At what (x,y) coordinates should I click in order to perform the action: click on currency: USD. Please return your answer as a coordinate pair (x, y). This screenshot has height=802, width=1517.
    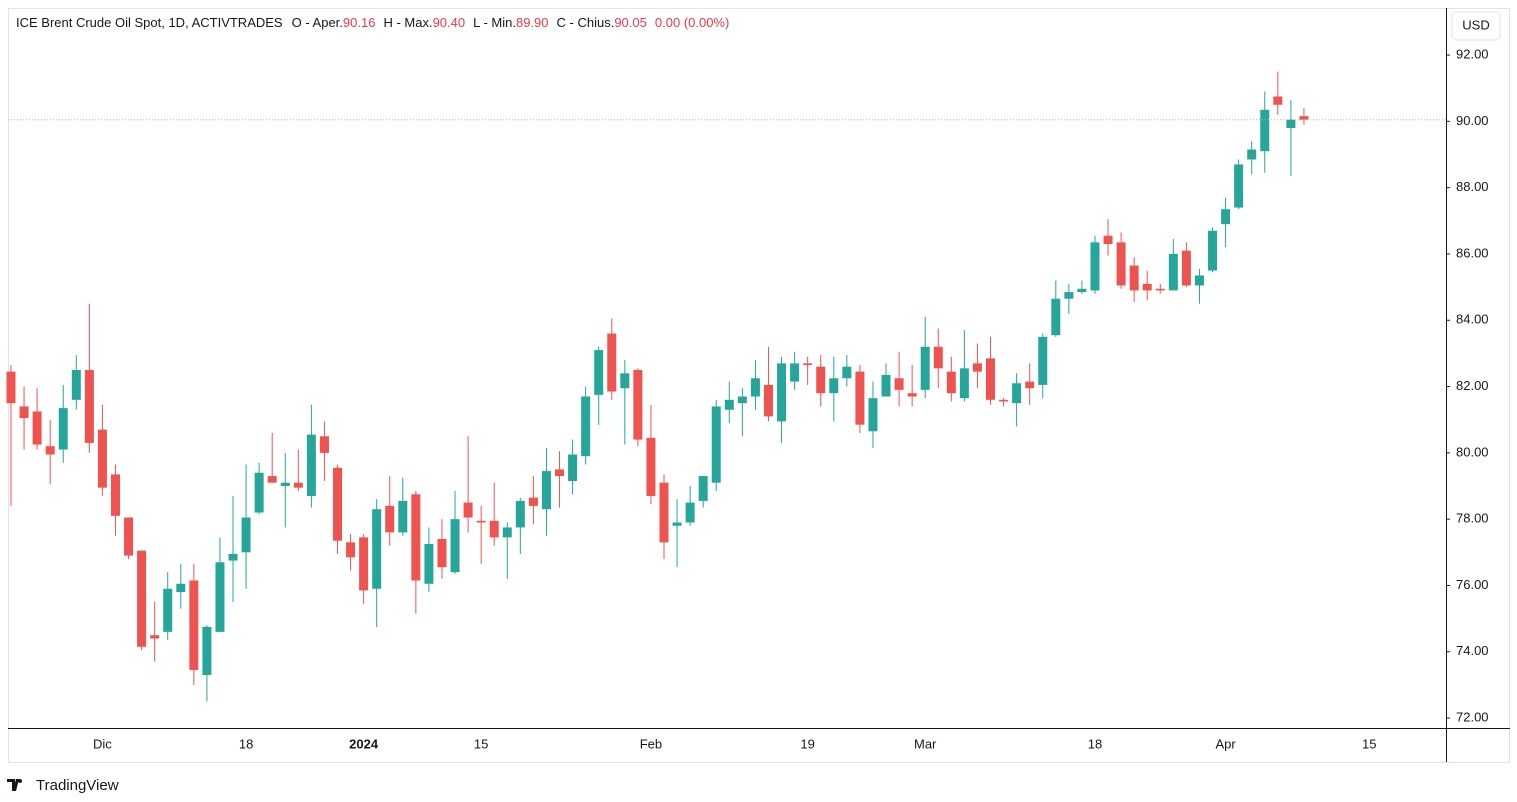
    Looking at the image, I should click on (1475, 24).